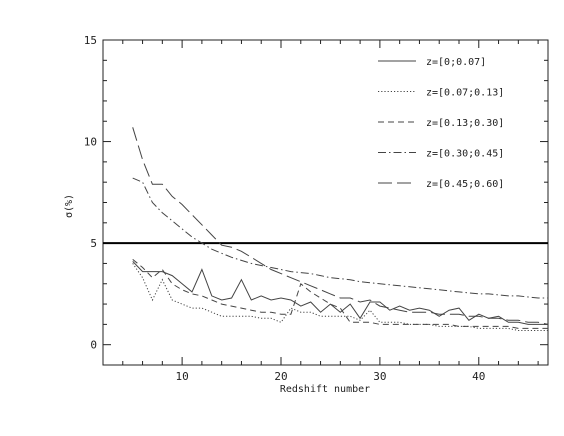  Describe the element at coordinates (478, 376) in the screenshot. I see `x-tick-label: 40` at that location.